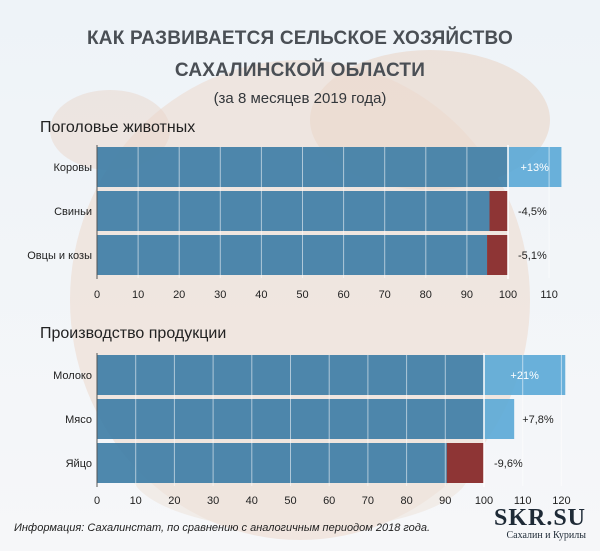 The image size is (600, 551). Describe the element at coordinates (136, 501) in the screenshot. I see `tick-label-1-1: 10` at that location.